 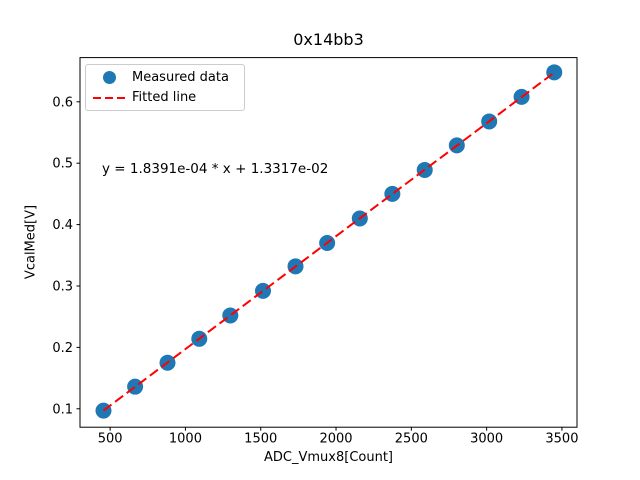 I want to click on chart-title: 0x14bb3, so click(x=328, y=39).